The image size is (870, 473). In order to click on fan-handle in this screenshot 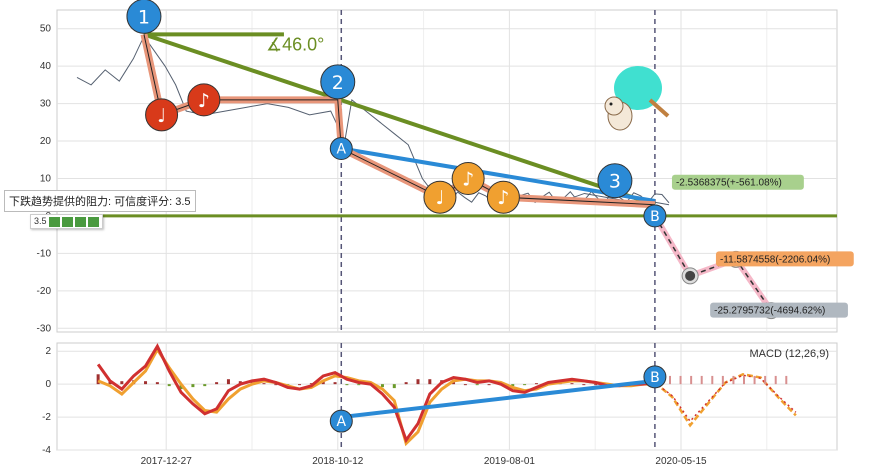, I will do `click(659, 108)`.